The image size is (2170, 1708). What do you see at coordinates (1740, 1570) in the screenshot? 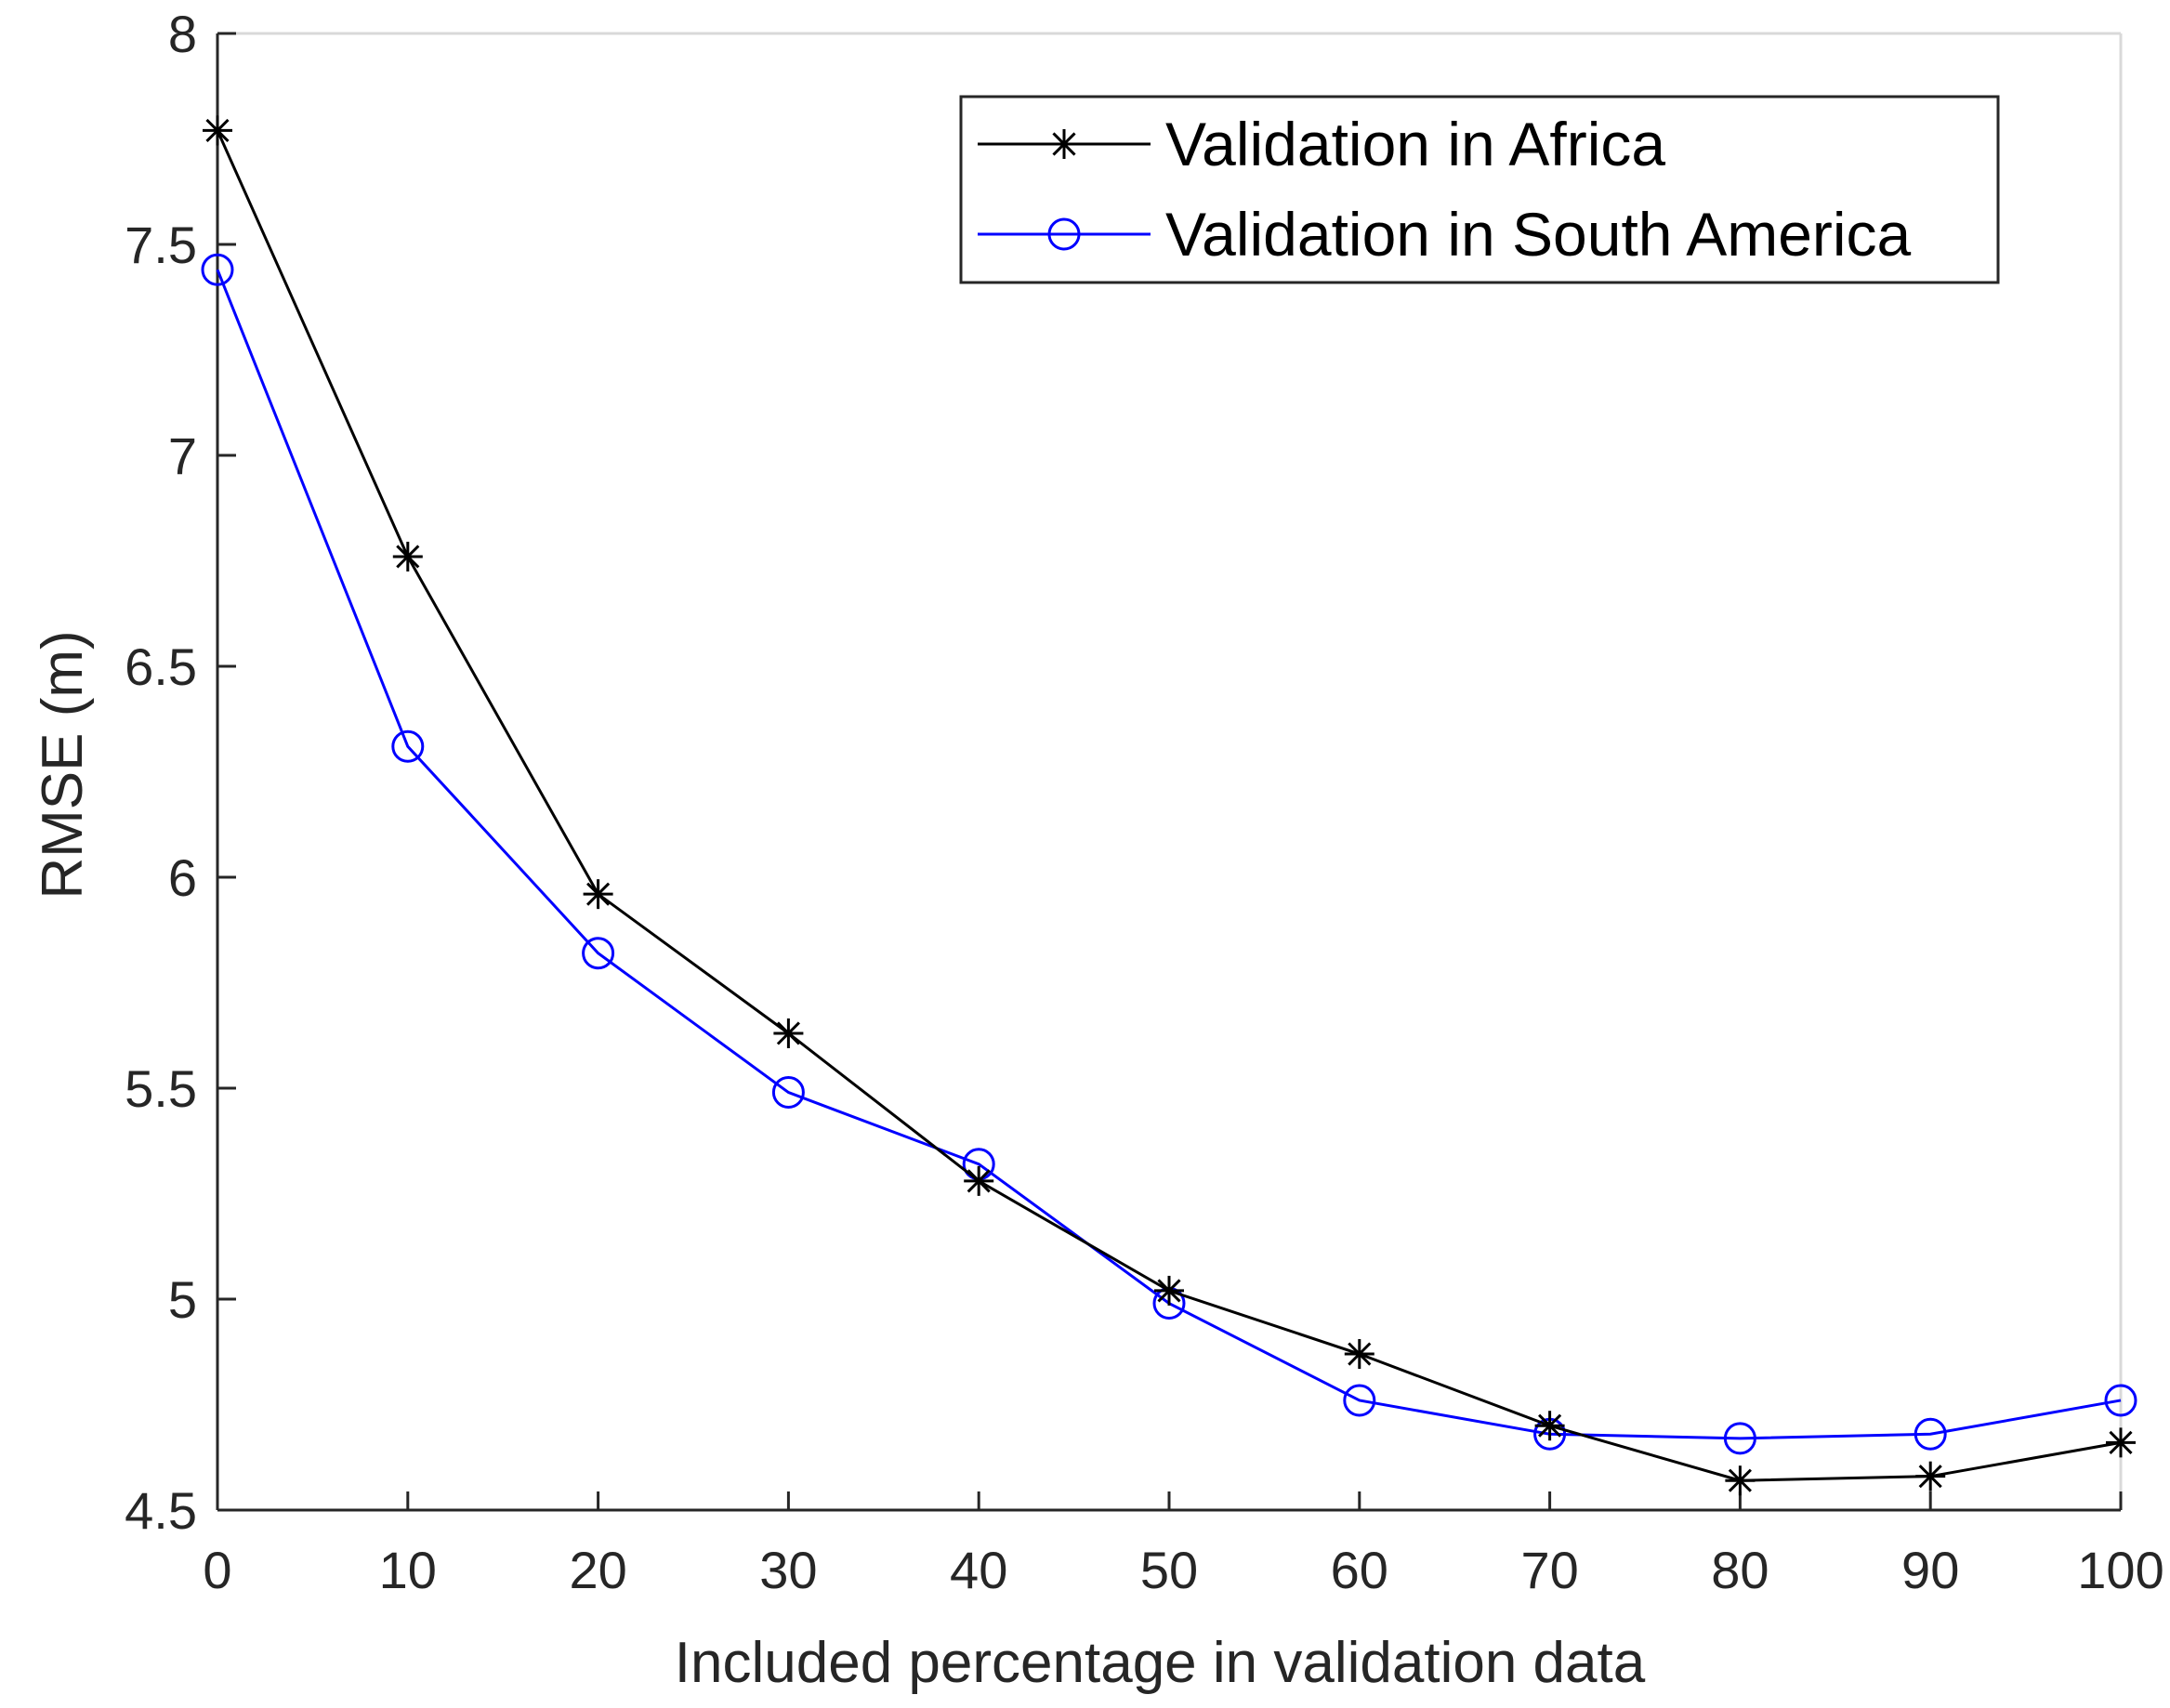
I see `x-tick-label: 80` at bounding box center [1740, 1570].